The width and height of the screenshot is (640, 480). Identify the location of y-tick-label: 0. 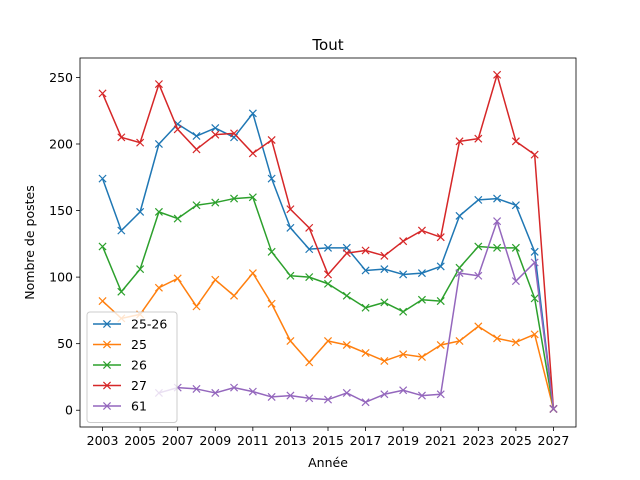
(69, 410).